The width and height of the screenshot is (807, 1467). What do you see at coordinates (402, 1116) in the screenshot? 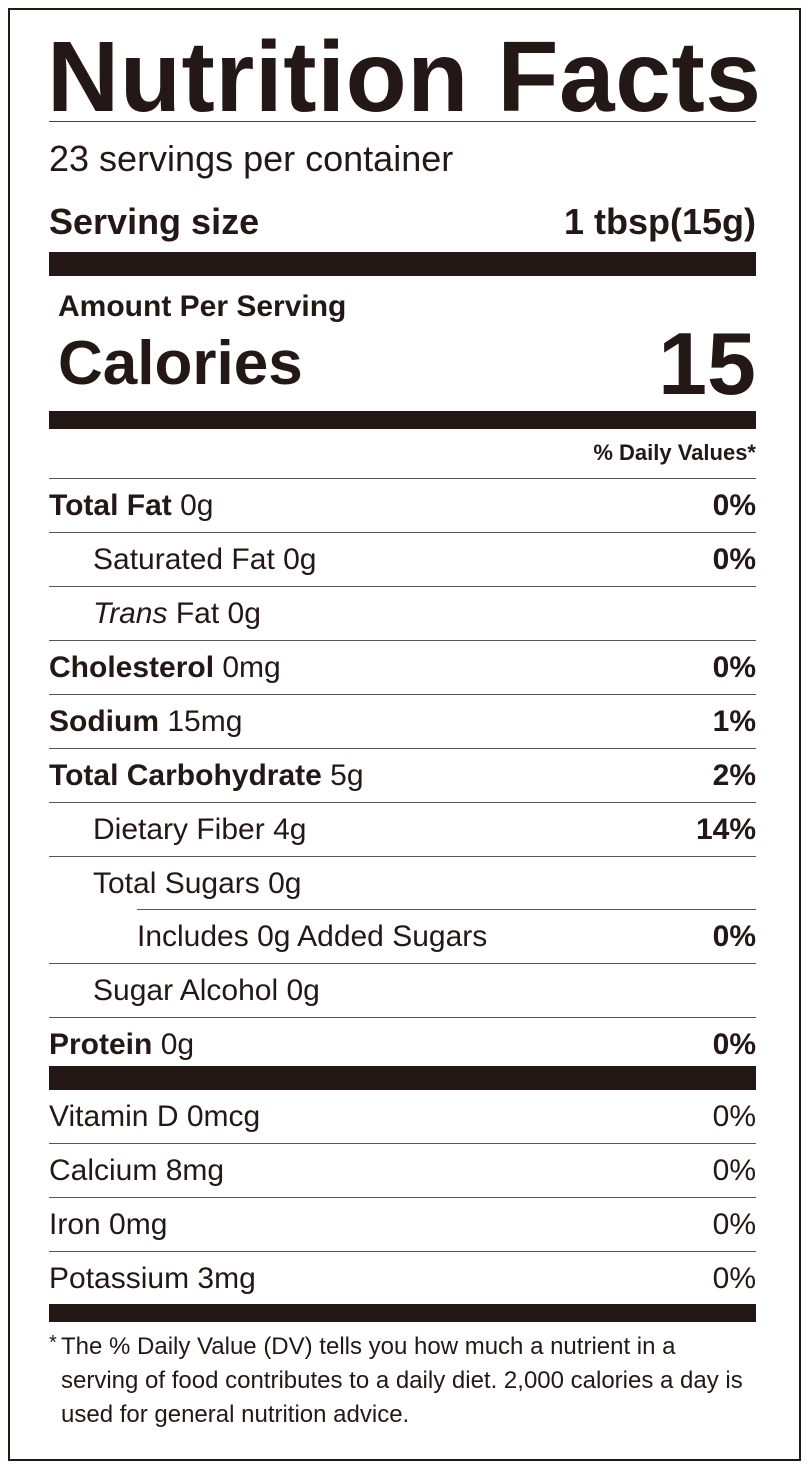
I see `vitamin-row: Vitamin D 0mcg 0%` at bounding box center [402, 1116].